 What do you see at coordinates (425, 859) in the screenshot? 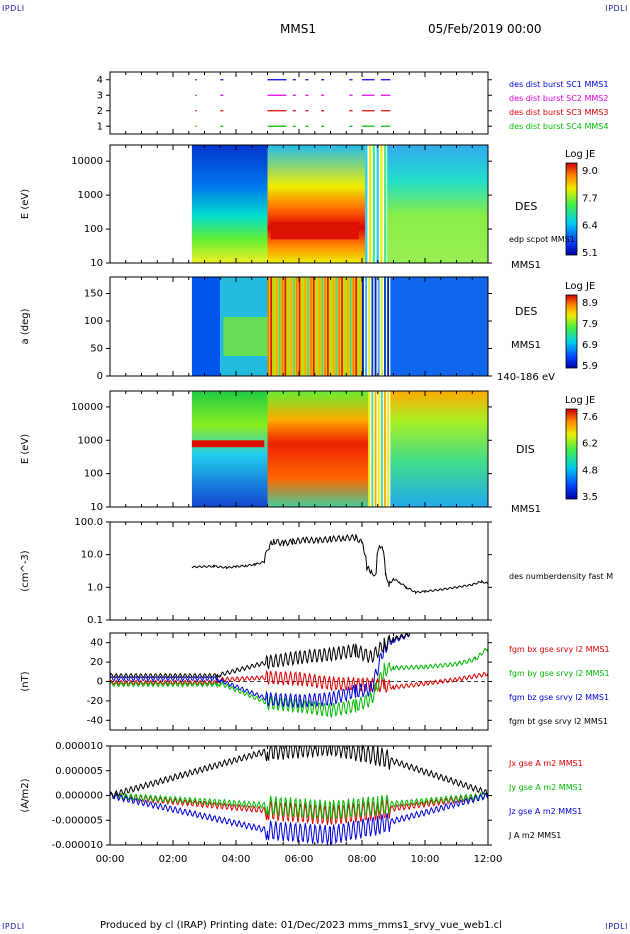
I see `time-tick-label: 10:00` at bounding box center [425, 859].